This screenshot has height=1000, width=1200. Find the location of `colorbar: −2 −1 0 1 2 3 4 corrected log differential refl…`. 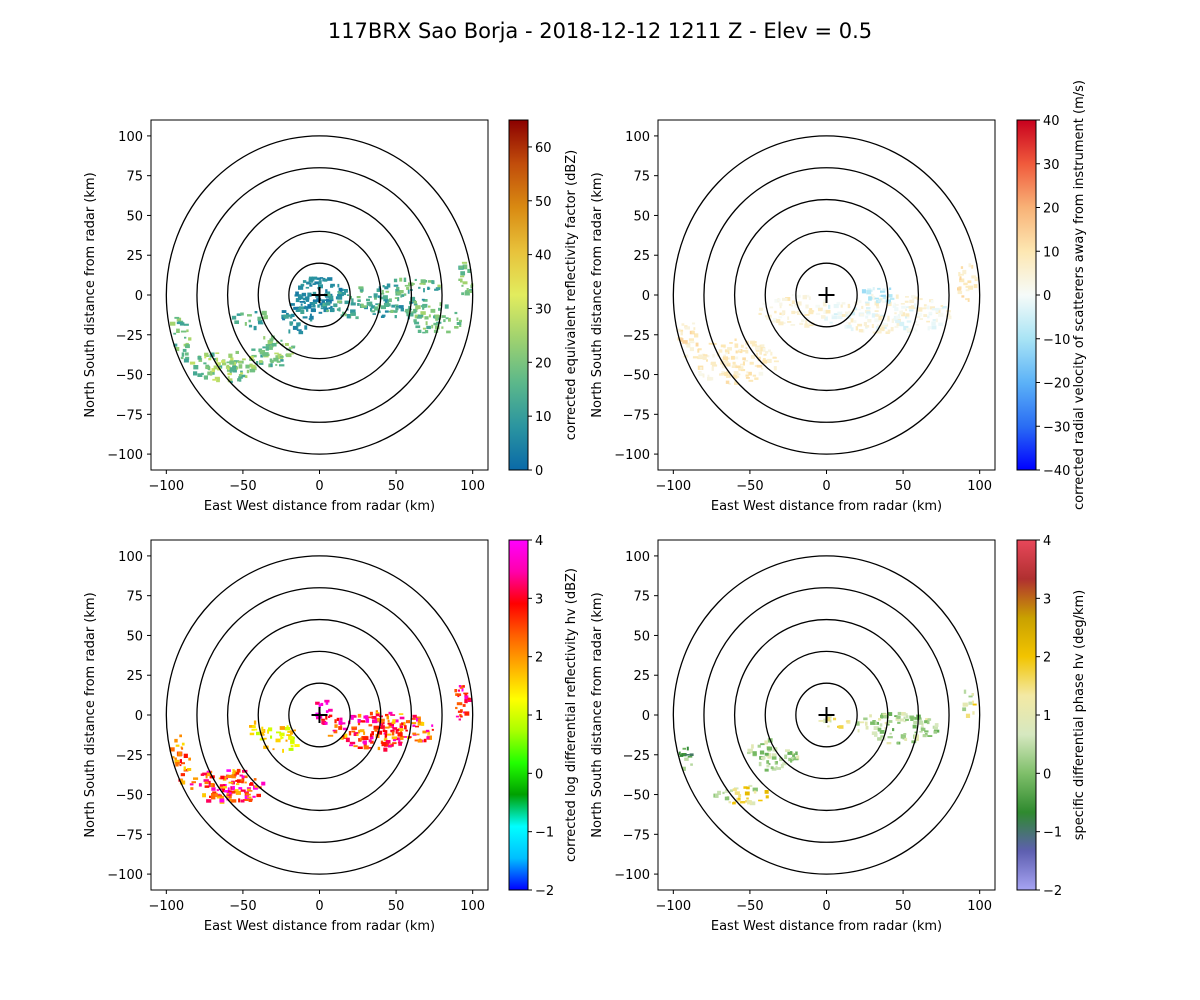

colorbar: −2 −1 0 1 2 3 4 corrected log differential refl… is located at coordinates (543, 716).